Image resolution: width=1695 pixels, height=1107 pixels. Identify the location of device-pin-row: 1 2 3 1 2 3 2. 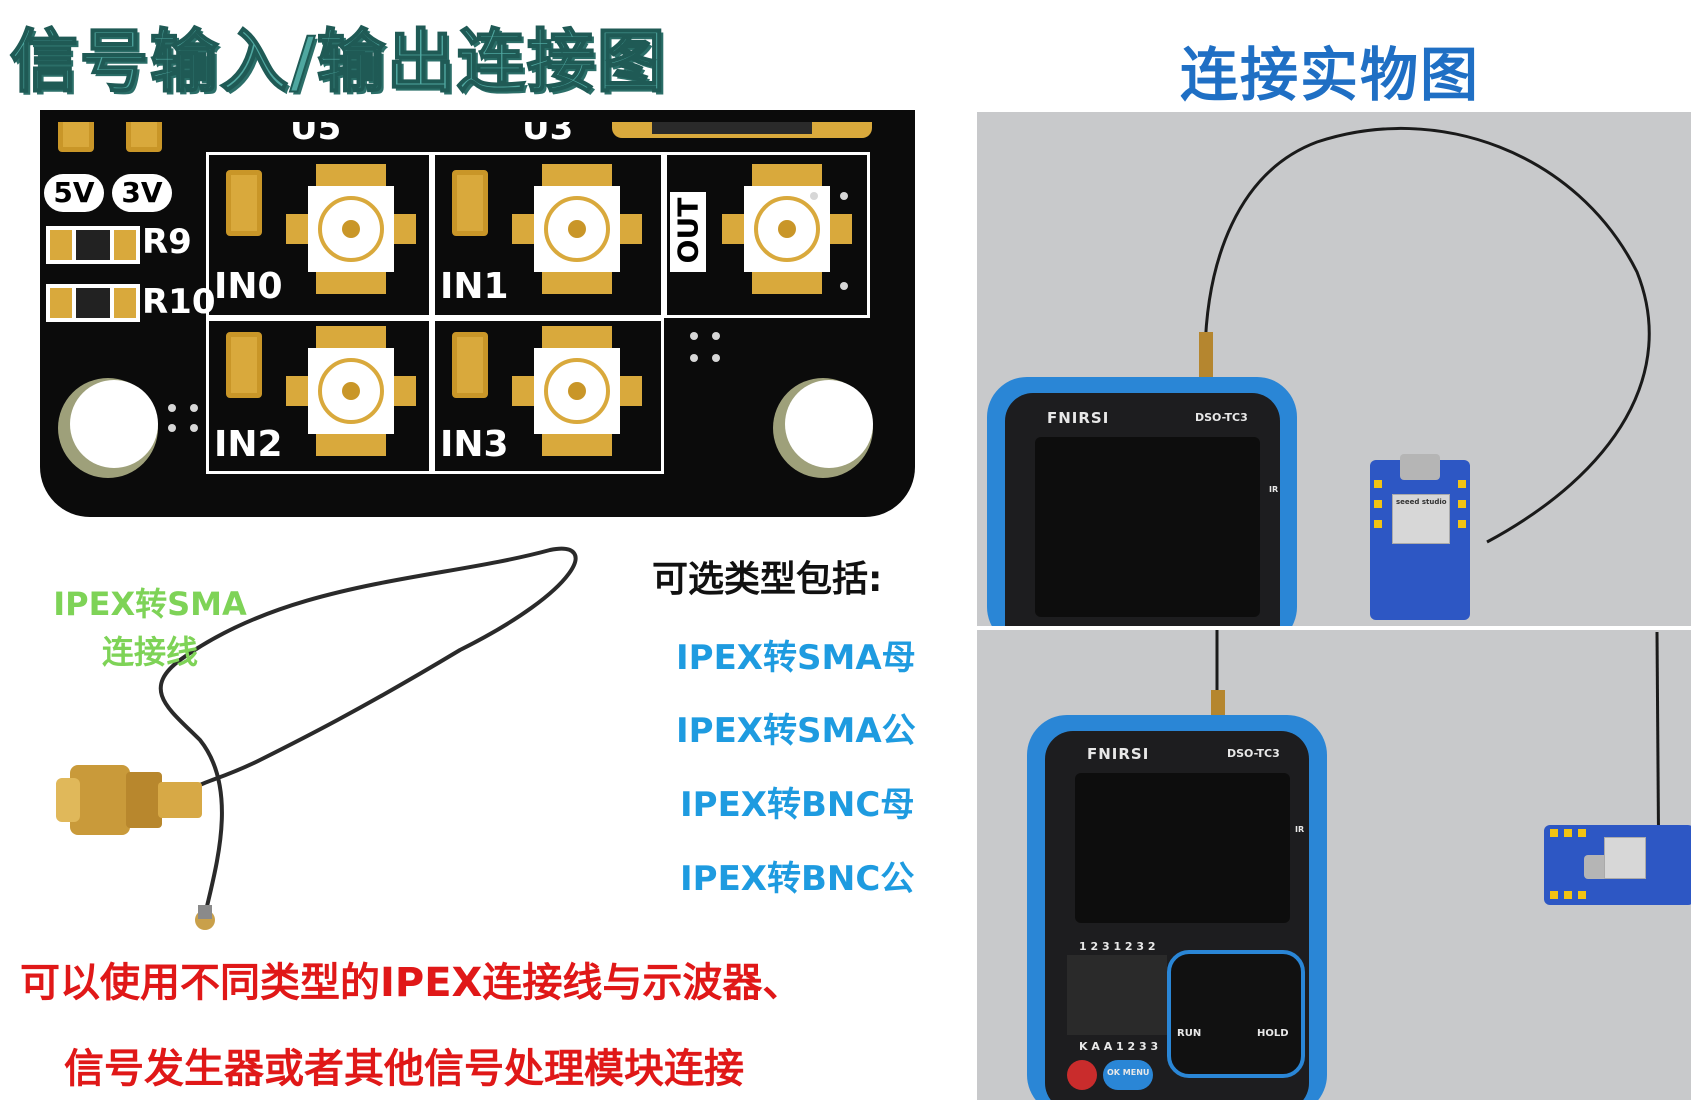
(1117, 946).